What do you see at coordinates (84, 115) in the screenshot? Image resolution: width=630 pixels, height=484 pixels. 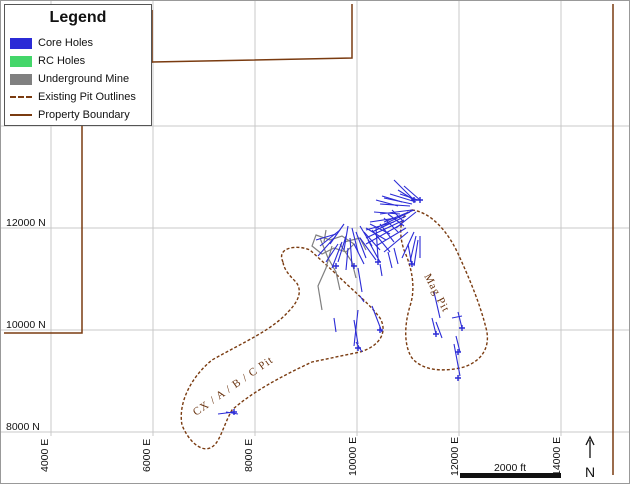 I see `legend-label-property-boundary: Property Boundary` at bounding box center [84, 115].